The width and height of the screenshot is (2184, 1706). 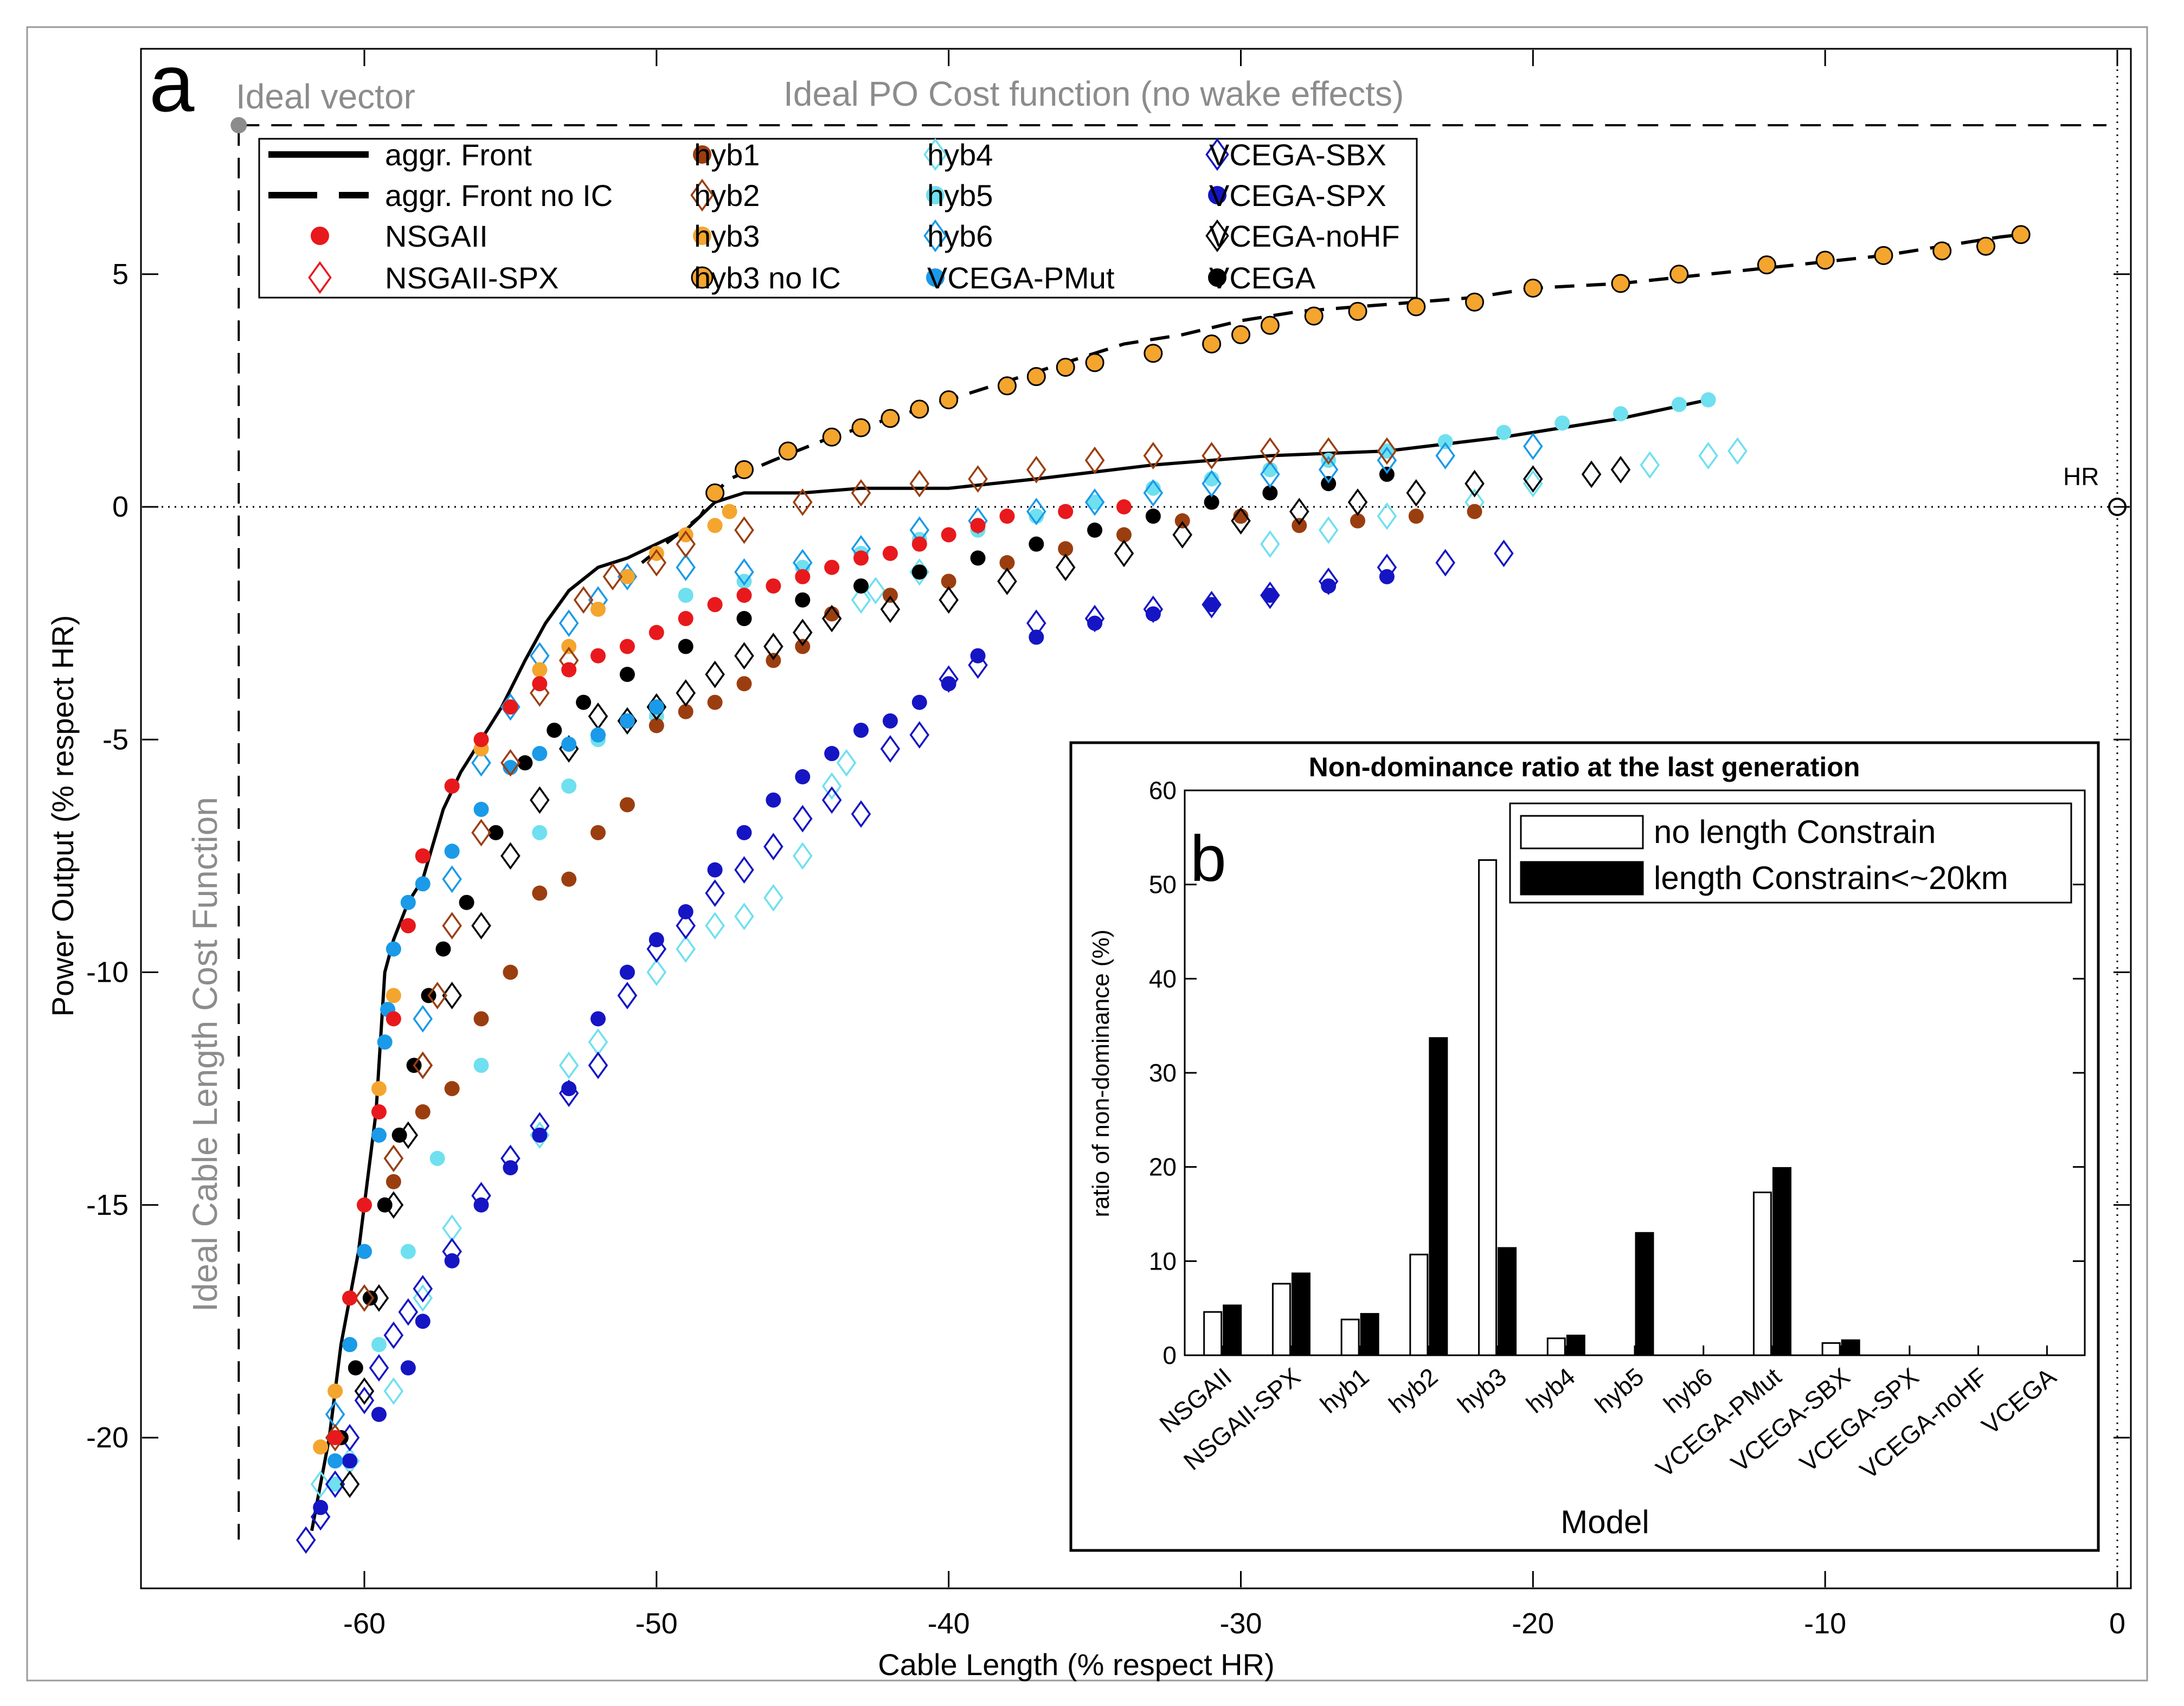 I want to click on legend-label-vcega-spx: VCEGA-SPX, so click(x=1298, y=195).